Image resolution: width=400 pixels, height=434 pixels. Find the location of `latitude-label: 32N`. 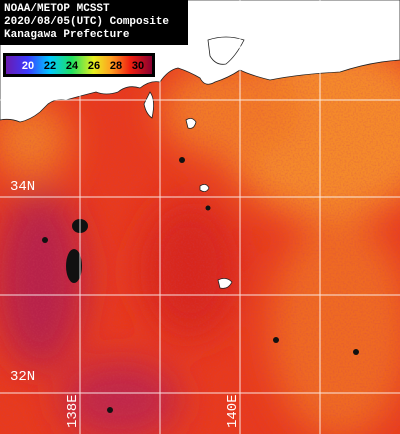

latitude-label: 32N is located at coordinates (22, 377).